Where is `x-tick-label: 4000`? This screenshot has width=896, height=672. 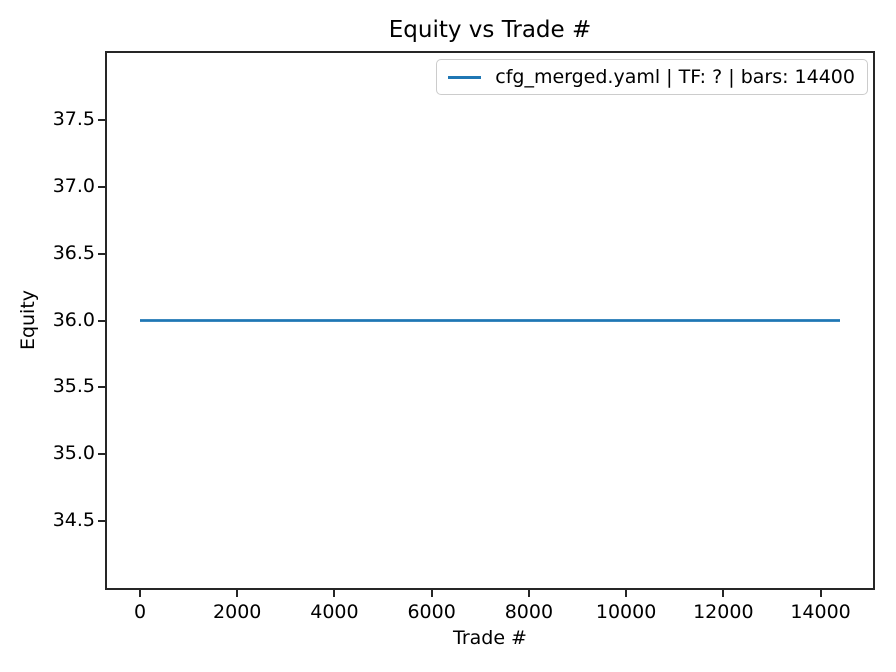
x-tick-label: 4000 is located at coordinates (334, 612).